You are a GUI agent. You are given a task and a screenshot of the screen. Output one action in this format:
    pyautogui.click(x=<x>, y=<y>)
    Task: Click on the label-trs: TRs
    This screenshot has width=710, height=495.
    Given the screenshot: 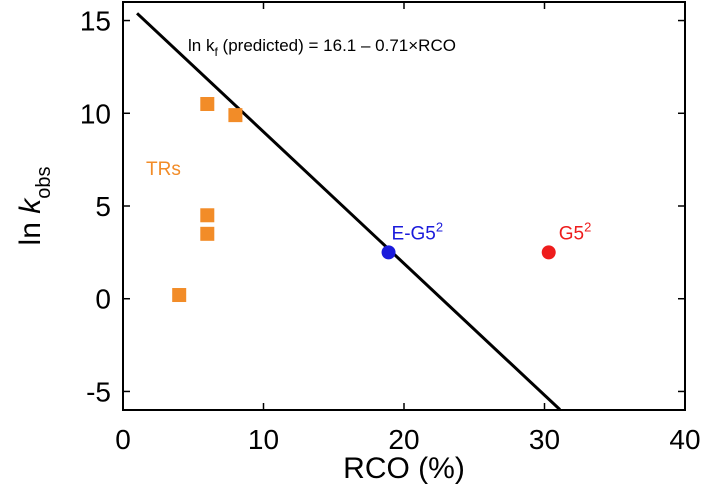 What is the action you would take?
    pyautogui.click(x=163, y=169)
    